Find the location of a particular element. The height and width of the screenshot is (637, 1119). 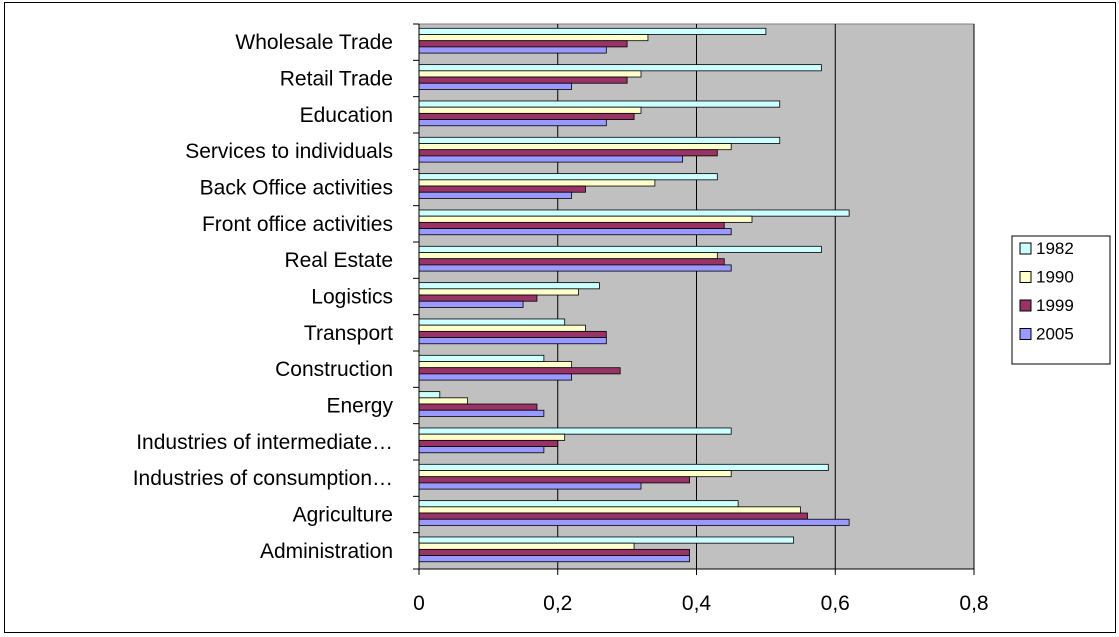

category-label: Back Office activities is located at coordinates (296, 188).